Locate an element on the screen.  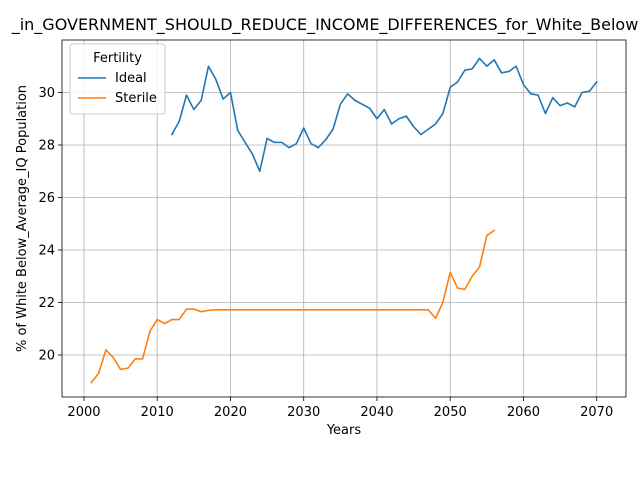
legend-label-ideal: Ideal is located at coordinates (131, 78).